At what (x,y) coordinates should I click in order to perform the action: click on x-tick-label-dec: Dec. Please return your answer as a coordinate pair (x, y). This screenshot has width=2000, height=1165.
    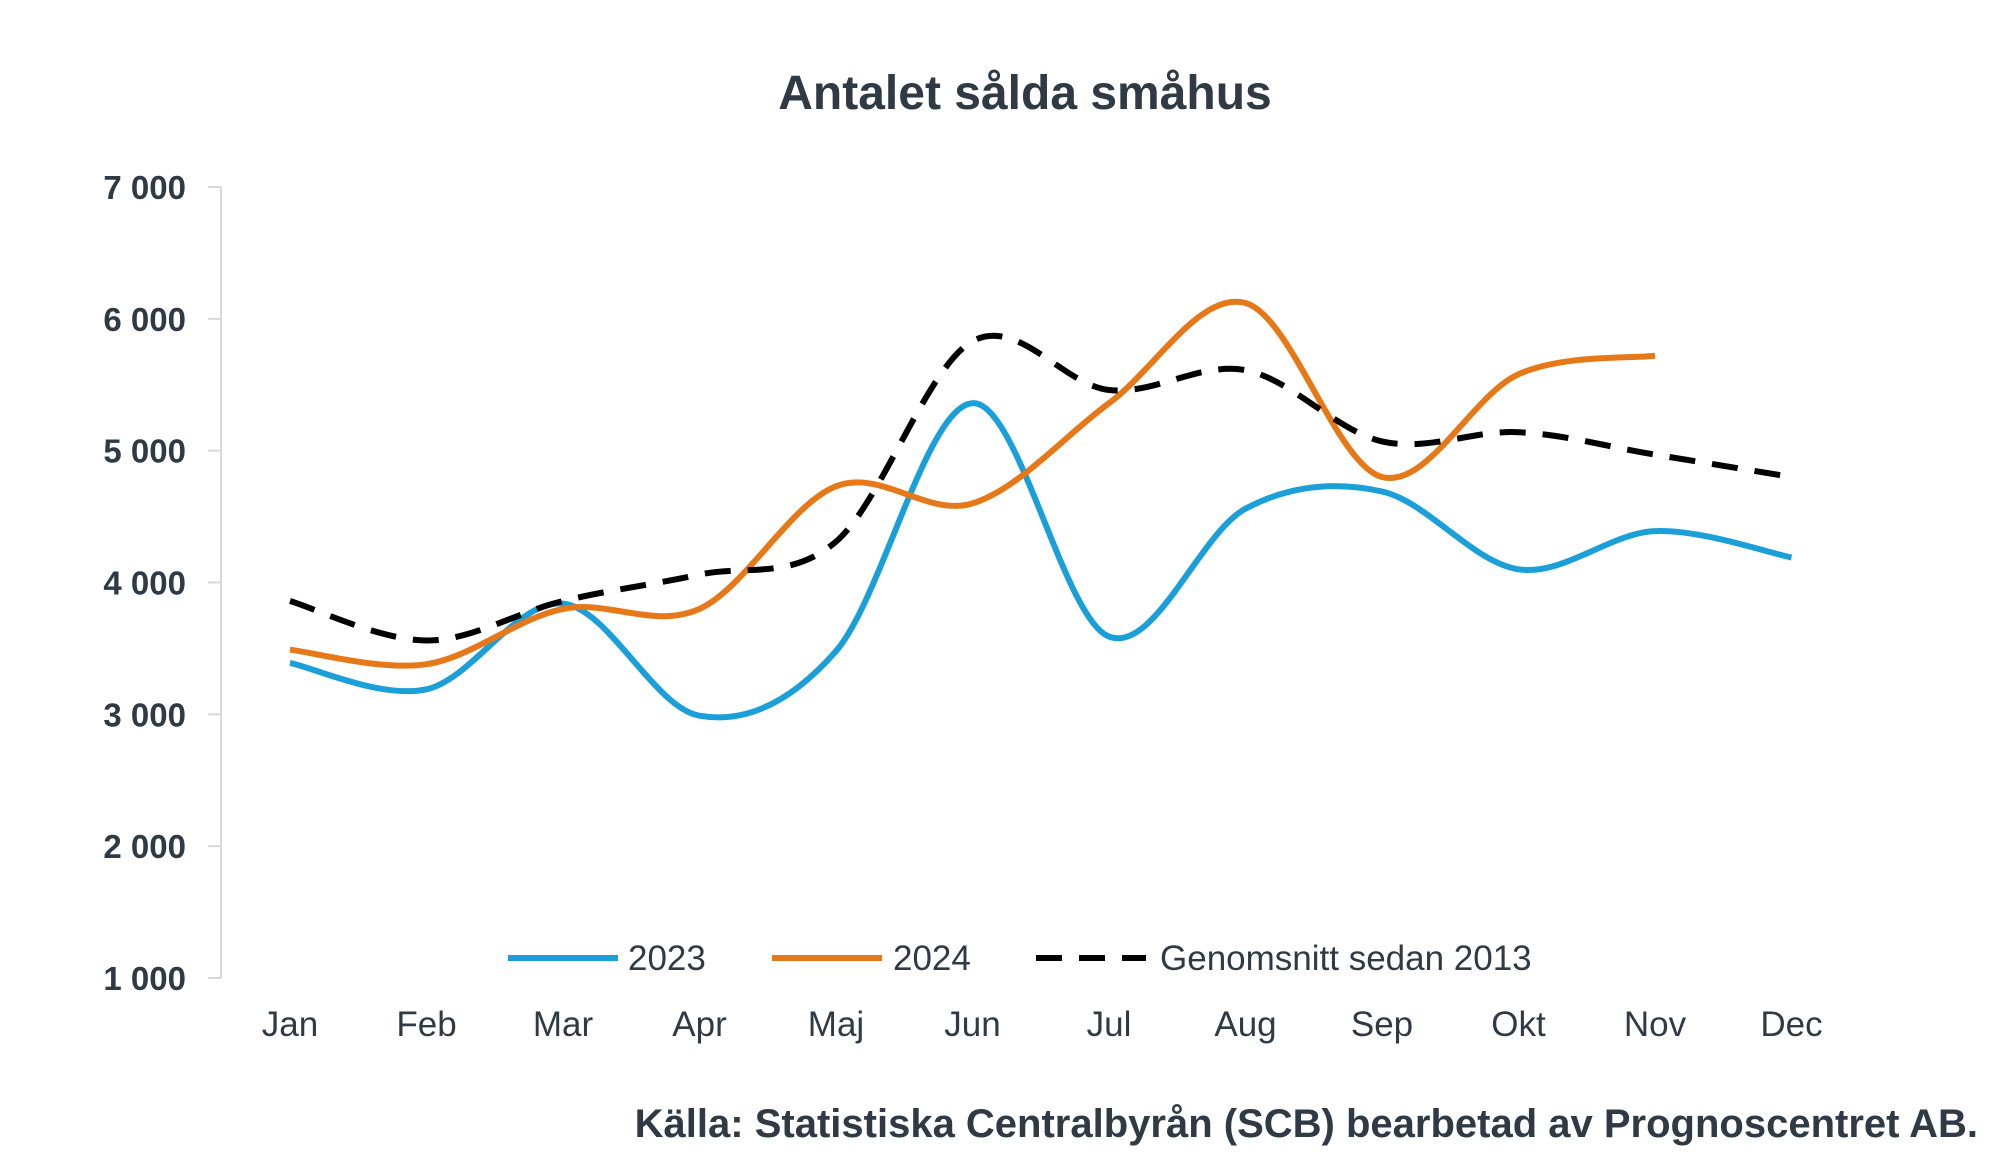
    Looking at the image, I should click on (1791, 1024).